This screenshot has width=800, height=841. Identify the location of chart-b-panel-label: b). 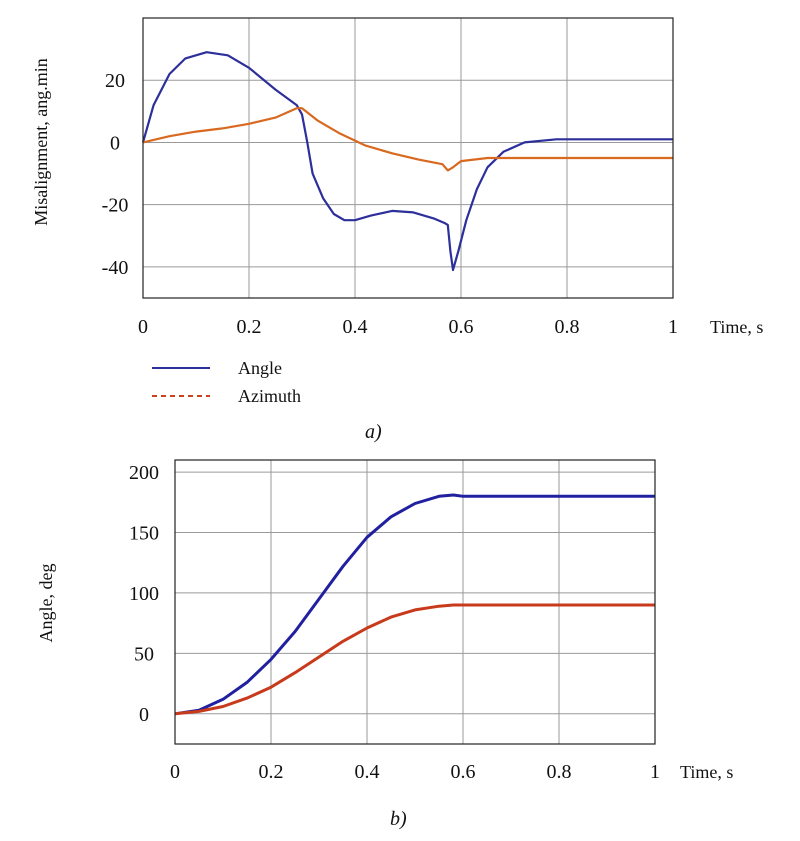
(398, 819).